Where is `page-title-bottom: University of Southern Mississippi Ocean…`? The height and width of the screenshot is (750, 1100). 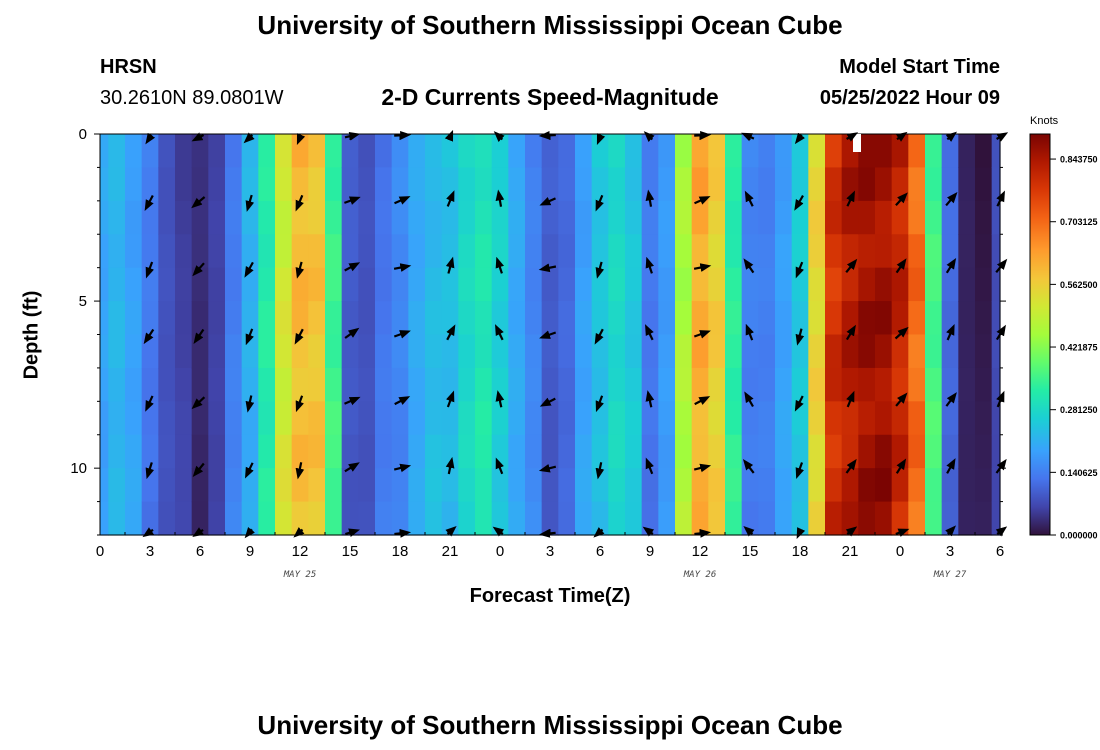 page-title-bottom: University of Southern Mississippi Ocean… is located at coordinates (550, 725).